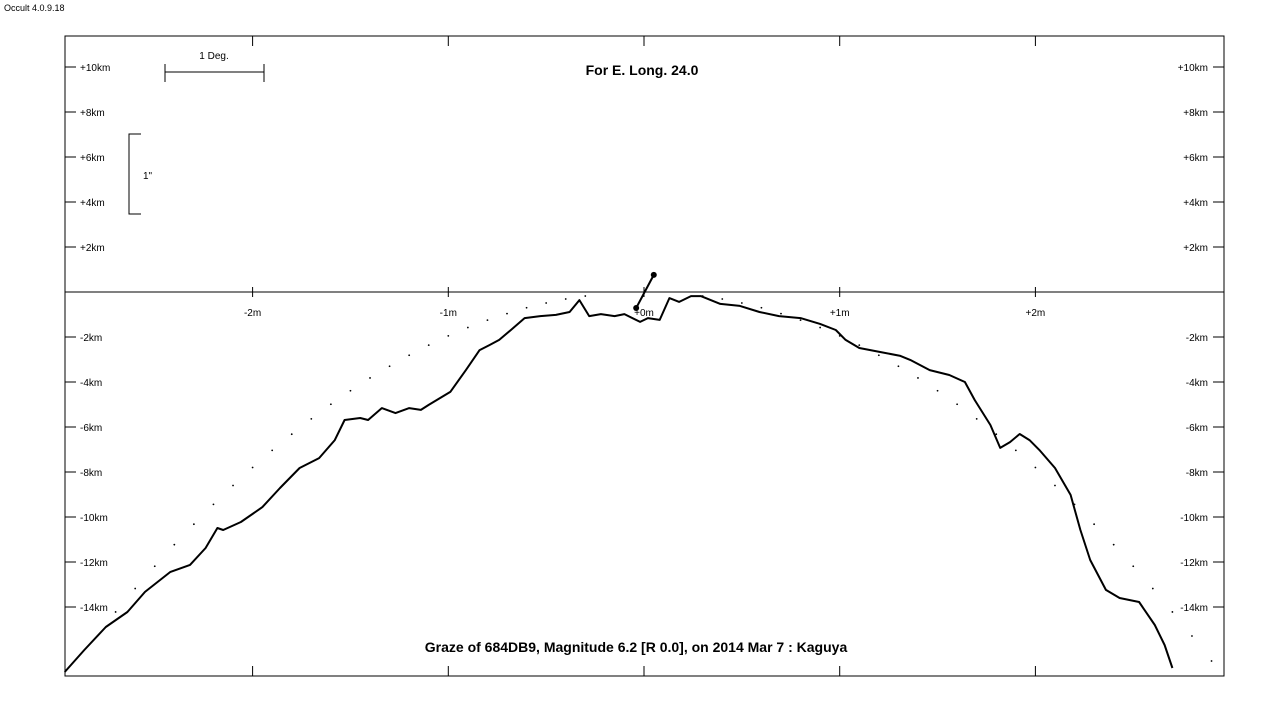  I want to click on arcsec-scale-bar: 1", so click(140, 174).